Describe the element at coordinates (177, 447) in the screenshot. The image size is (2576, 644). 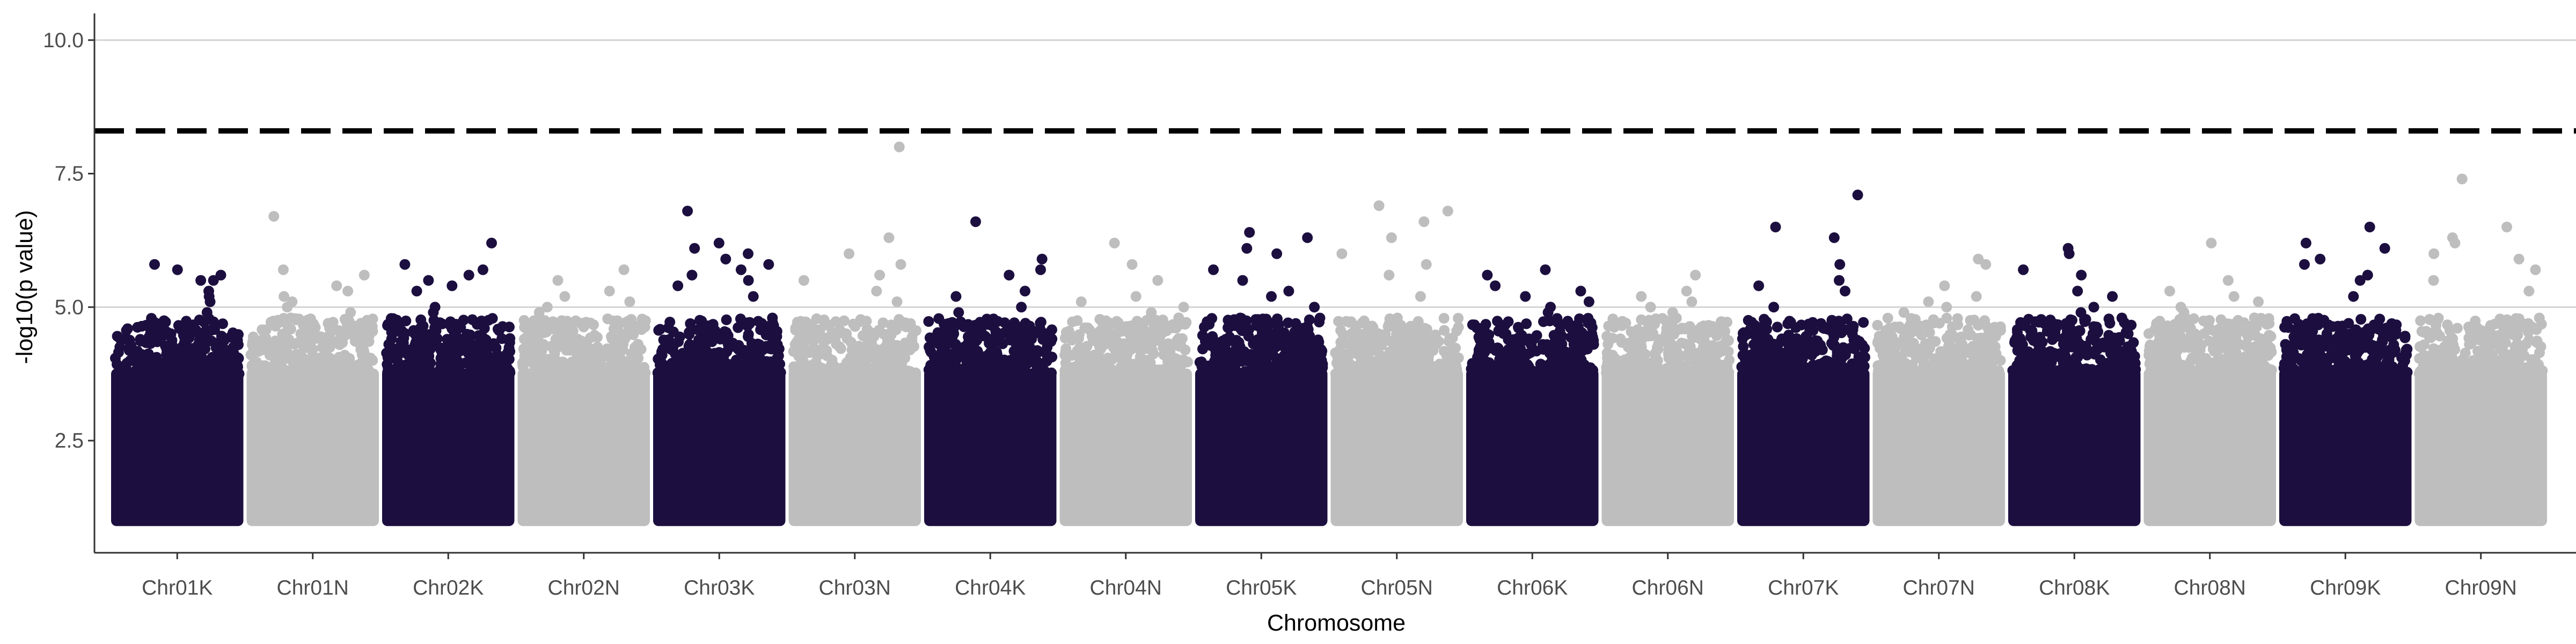
I see `dense-points-body` at that location.